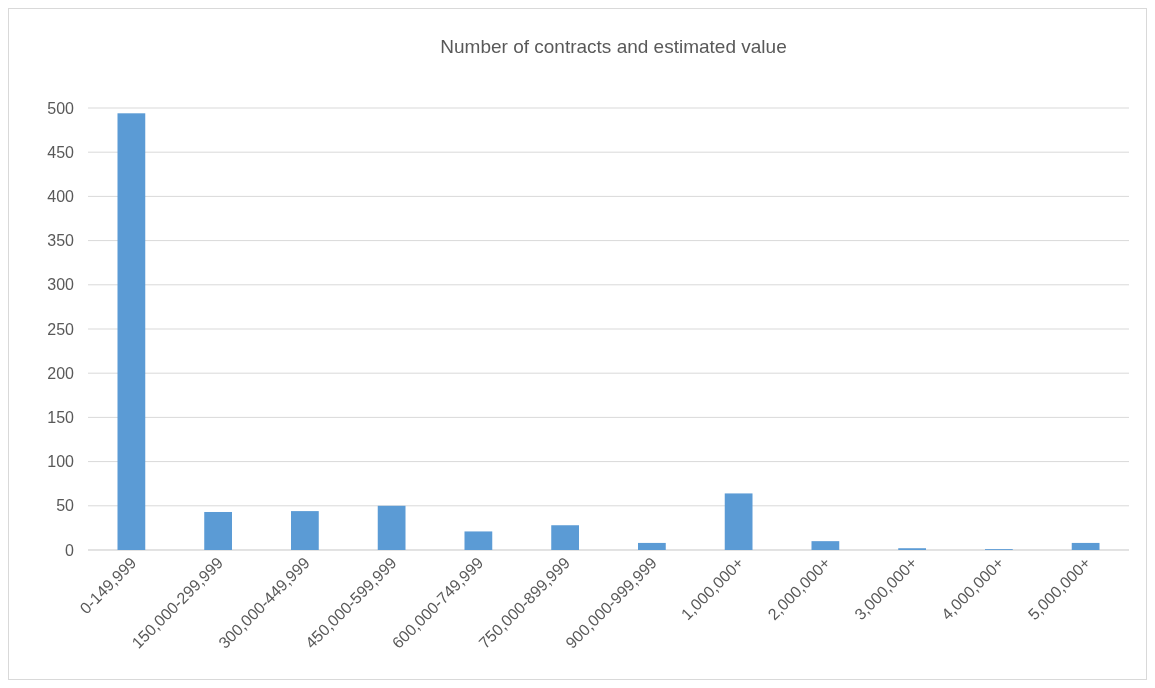 Image resolution: width=1155 pixels, height=688 pixels. I want to click on y-tick-label: 400, so click(61, 196).